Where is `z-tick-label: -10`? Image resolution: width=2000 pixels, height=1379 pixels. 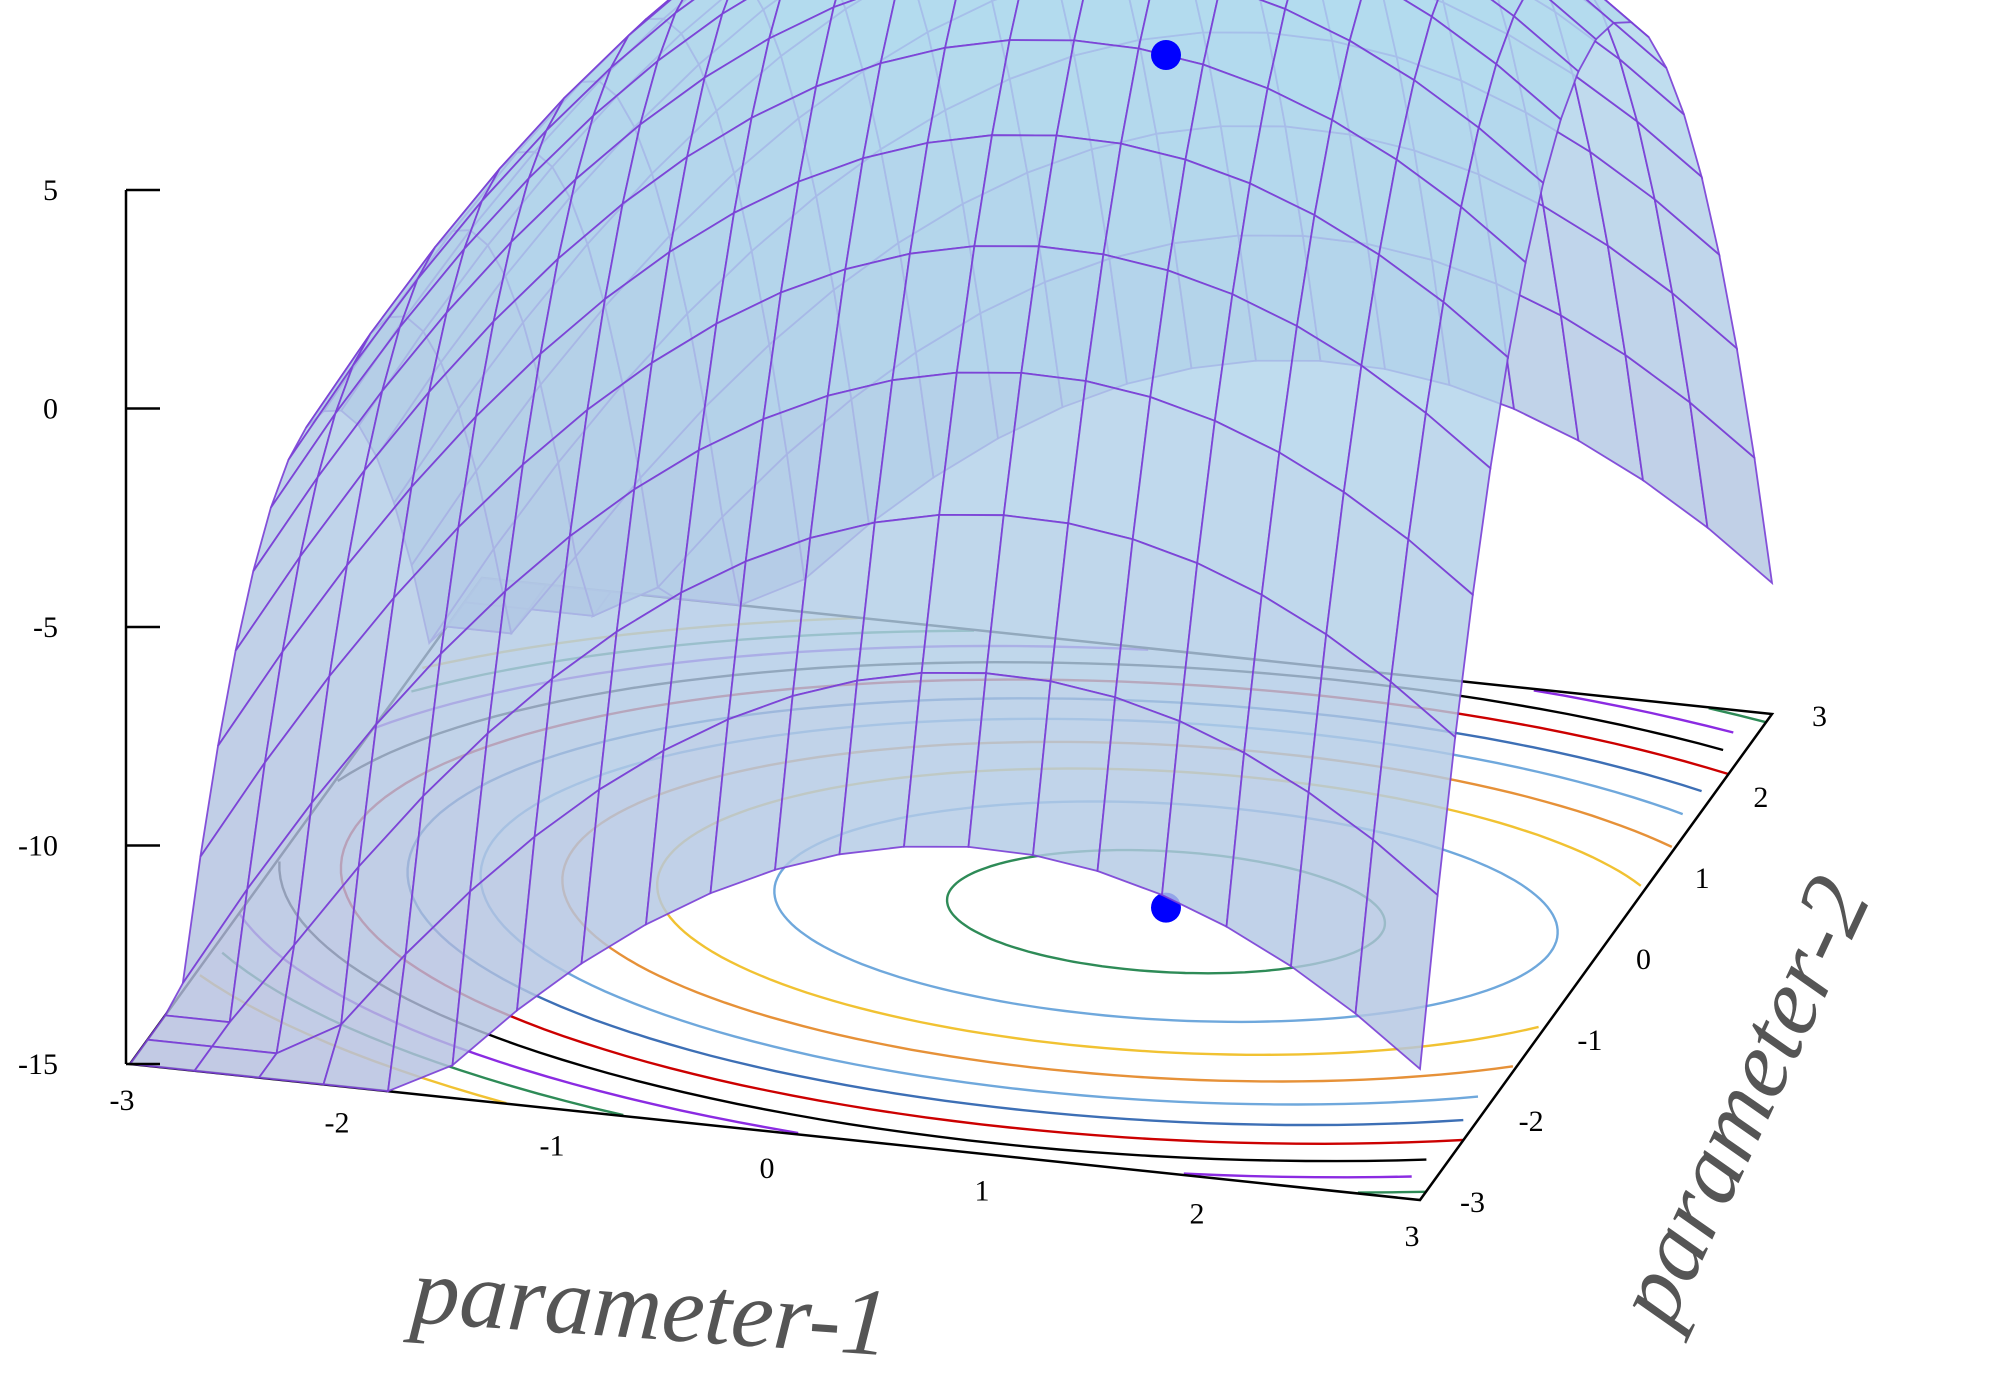 z-tick-label: -10 is located at coordinates (38, 846).